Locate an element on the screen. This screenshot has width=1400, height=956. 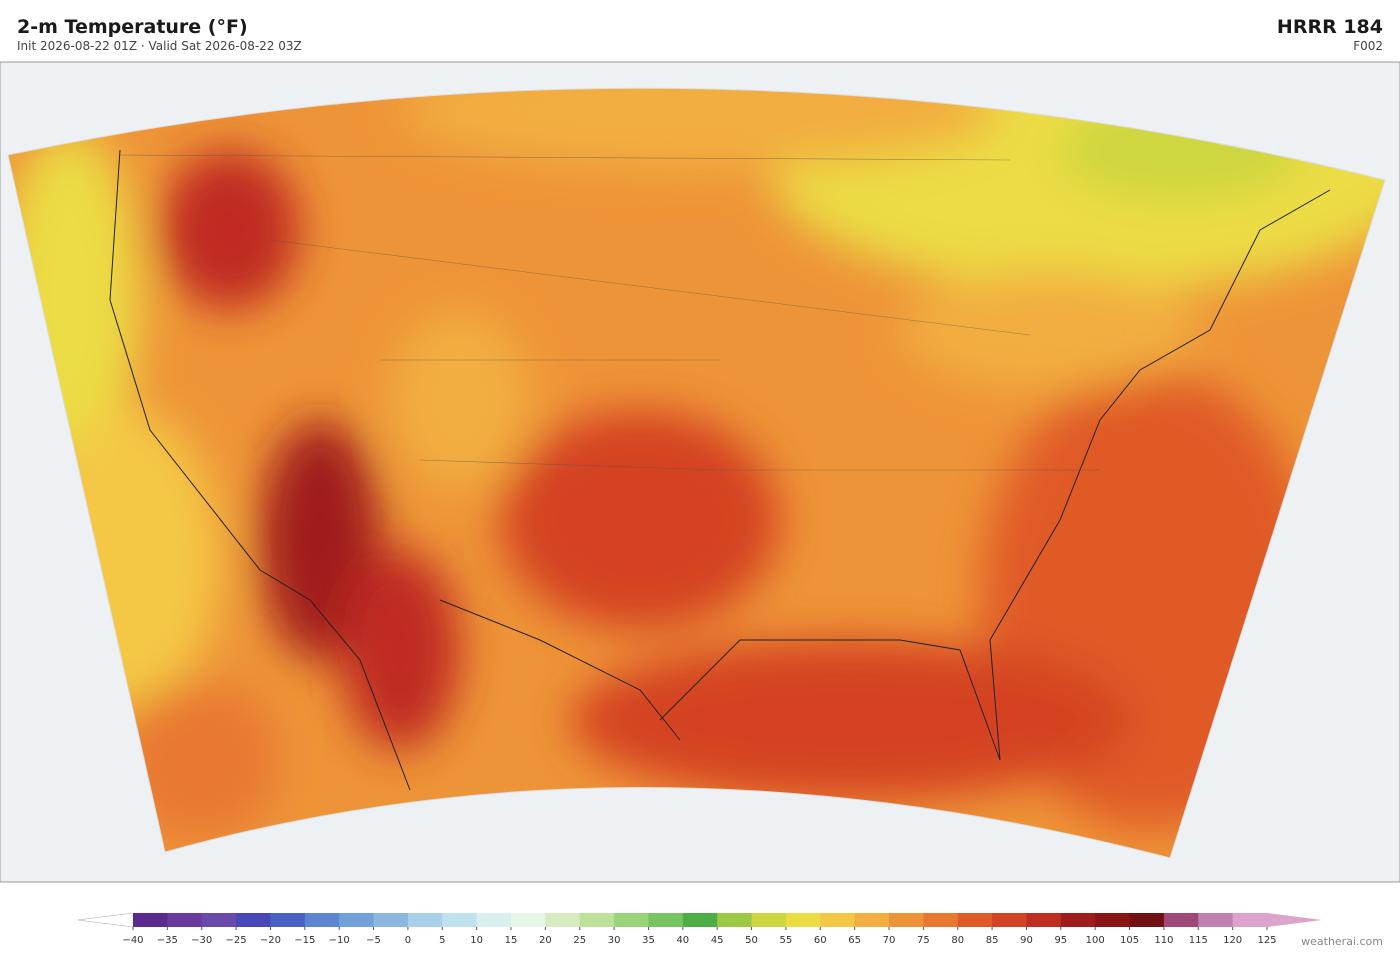
colorbar-tick-label: 5 is located at coordinates (442, 940).